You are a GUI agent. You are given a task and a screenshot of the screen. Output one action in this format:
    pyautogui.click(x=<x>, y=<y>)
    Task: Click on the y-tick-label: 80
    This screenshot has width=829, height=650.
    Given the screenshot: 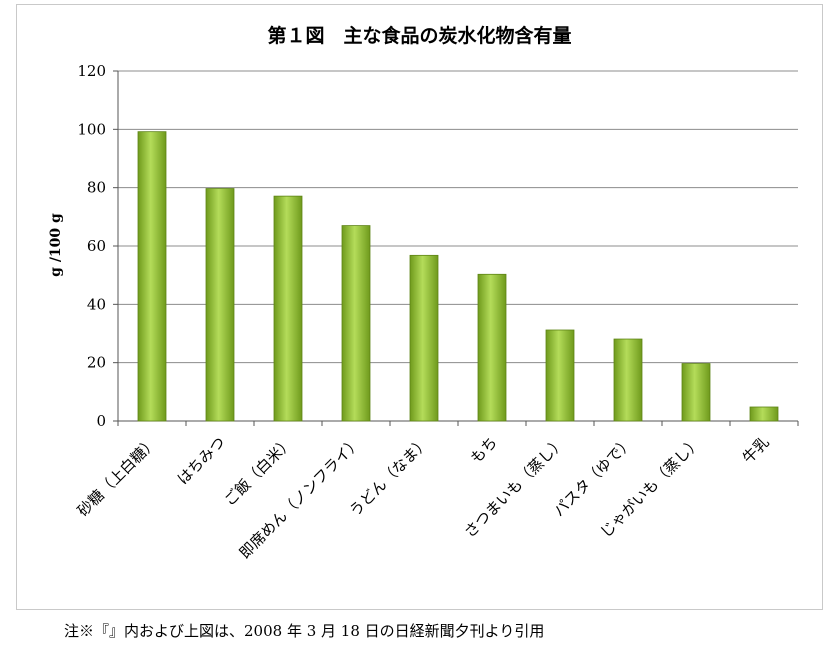 What is the action you would take?
    pyautogui.click(x=96, y=188)
    